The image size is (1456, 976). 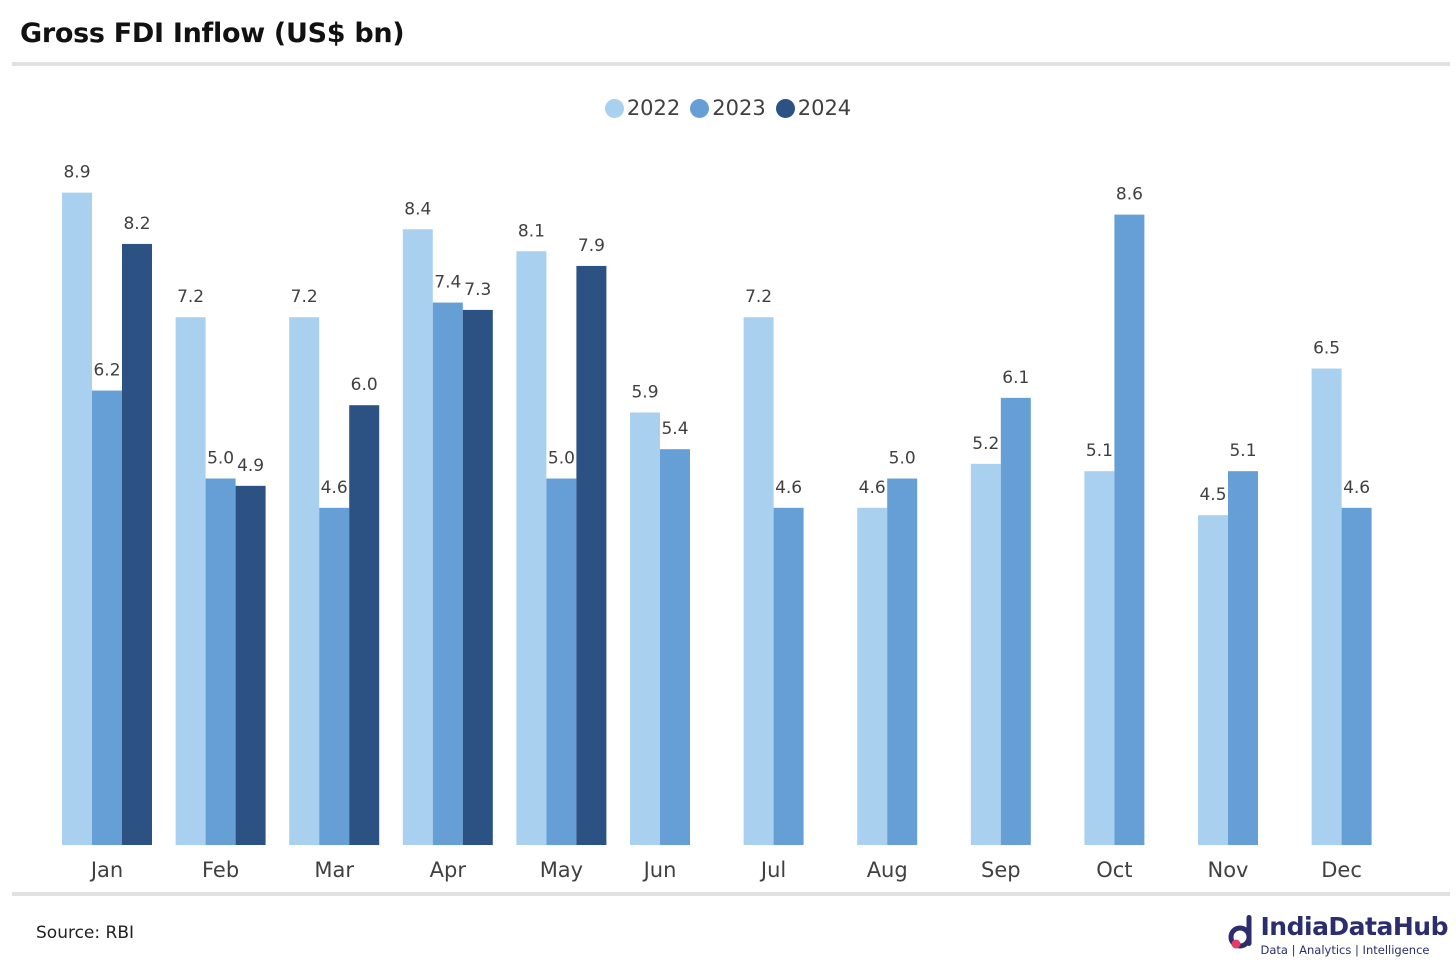 What do you see at coordinates (212, 33) in the screenshot?
I see `page-title: Gross FDI Inflow (US$ bn)` at bounding box center [212, 33].